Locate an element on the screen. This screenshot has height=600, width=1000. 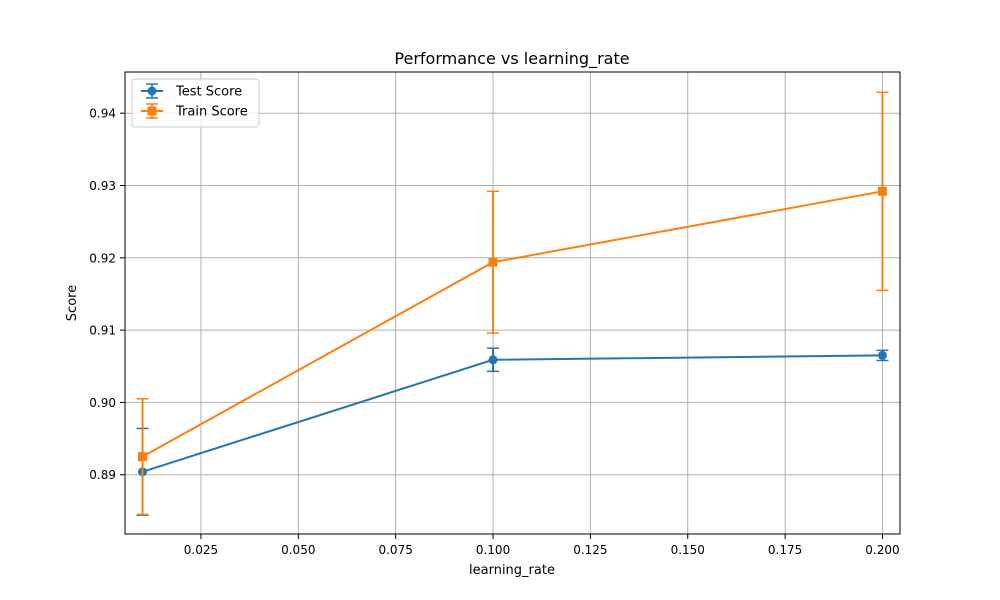
legend-box is located at coordinates (195, 103).